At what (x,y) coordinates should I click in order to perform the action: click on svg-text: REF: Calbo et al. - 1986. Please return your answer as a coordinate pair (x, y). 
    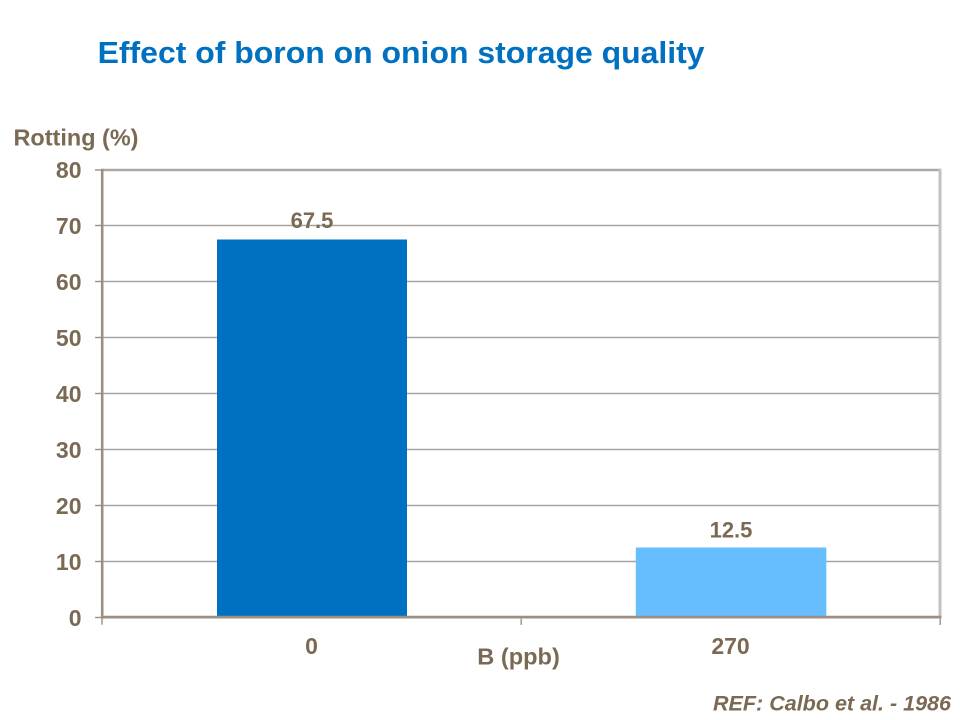
    Looking at the image, I should click on (832, 703).